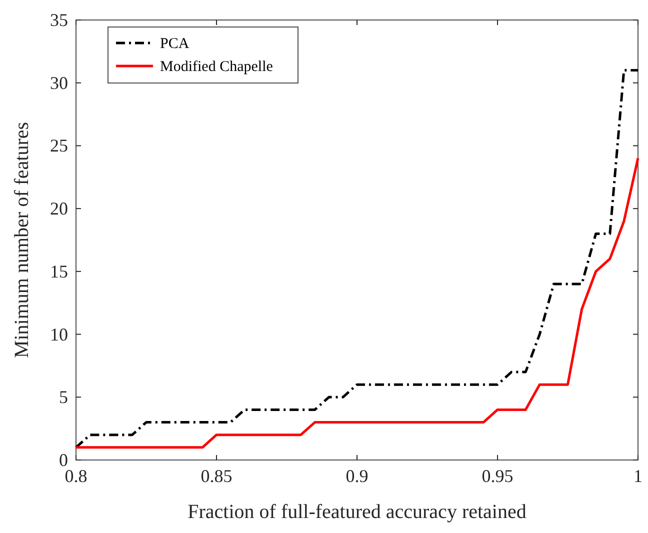 The image size is (648, 533). I want to click on y-tick-label: 30, so click(59, 82).